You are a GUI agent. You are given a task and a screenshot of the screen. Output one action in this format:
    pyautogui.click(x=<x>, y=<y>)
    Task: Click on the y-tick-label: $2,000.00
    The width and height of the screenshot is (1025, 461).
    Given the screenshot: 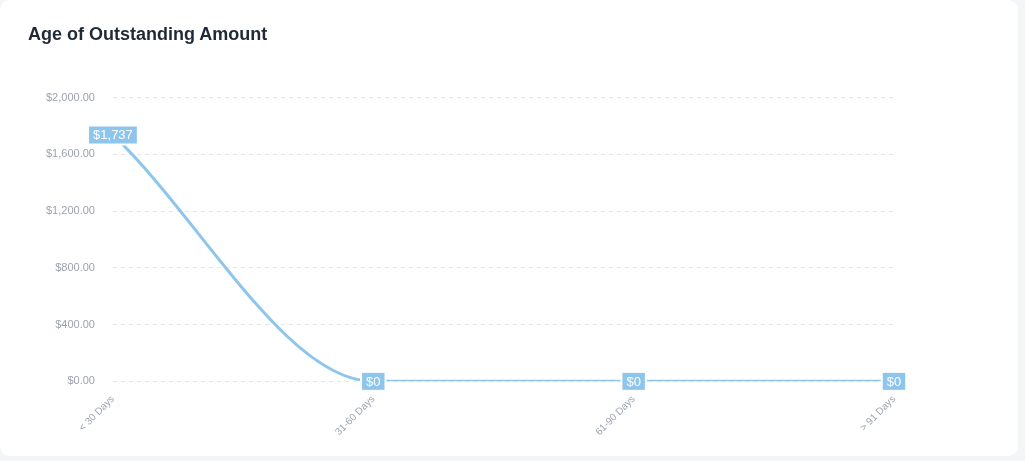 What is the action you would take?
    pyautogui.click(x=70, y=96)
    